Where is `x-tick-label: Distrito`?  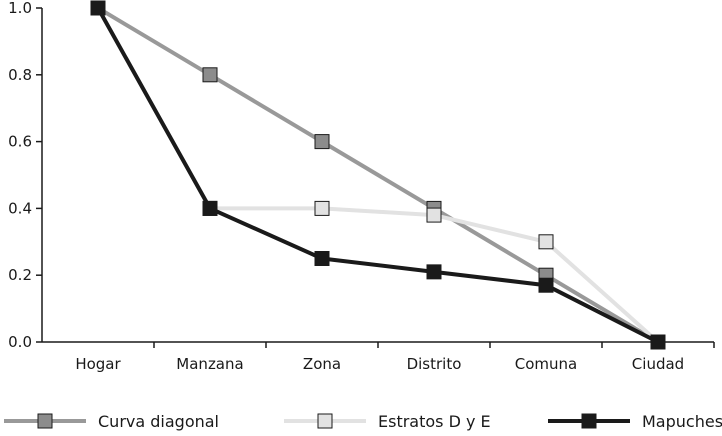 x-tick-label: Distrito is located at coordinates (434, 364).